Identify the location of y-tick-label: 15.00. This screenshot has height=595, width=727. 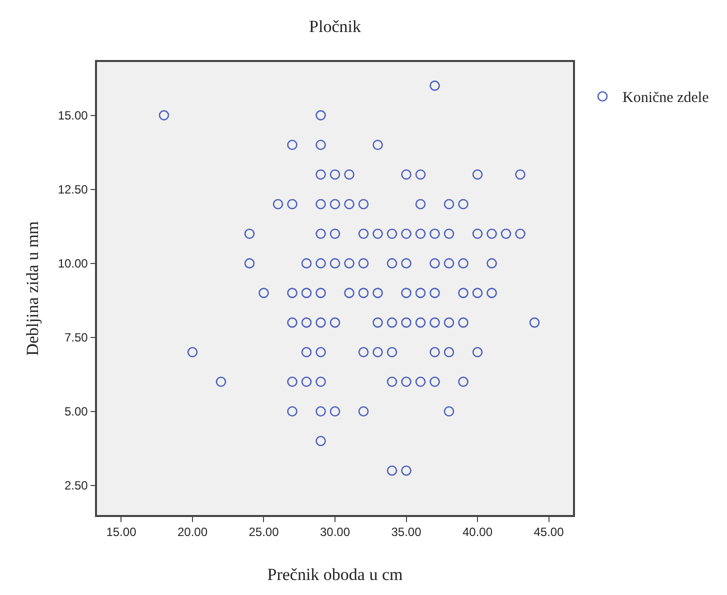
(73, 115).